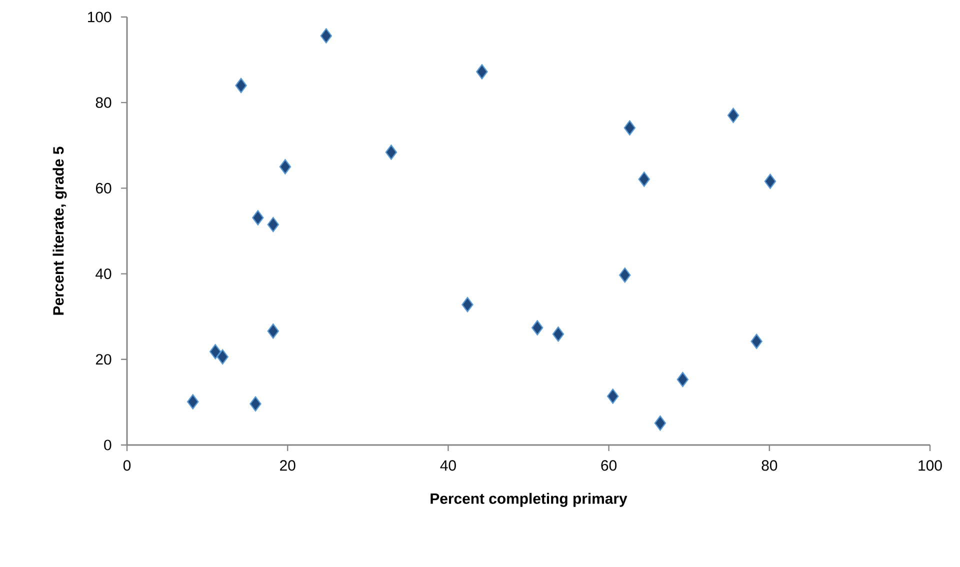 The height and width of the screenshot is (567, 960). I want to click on x-tick-label: 0, so click(127, 465).